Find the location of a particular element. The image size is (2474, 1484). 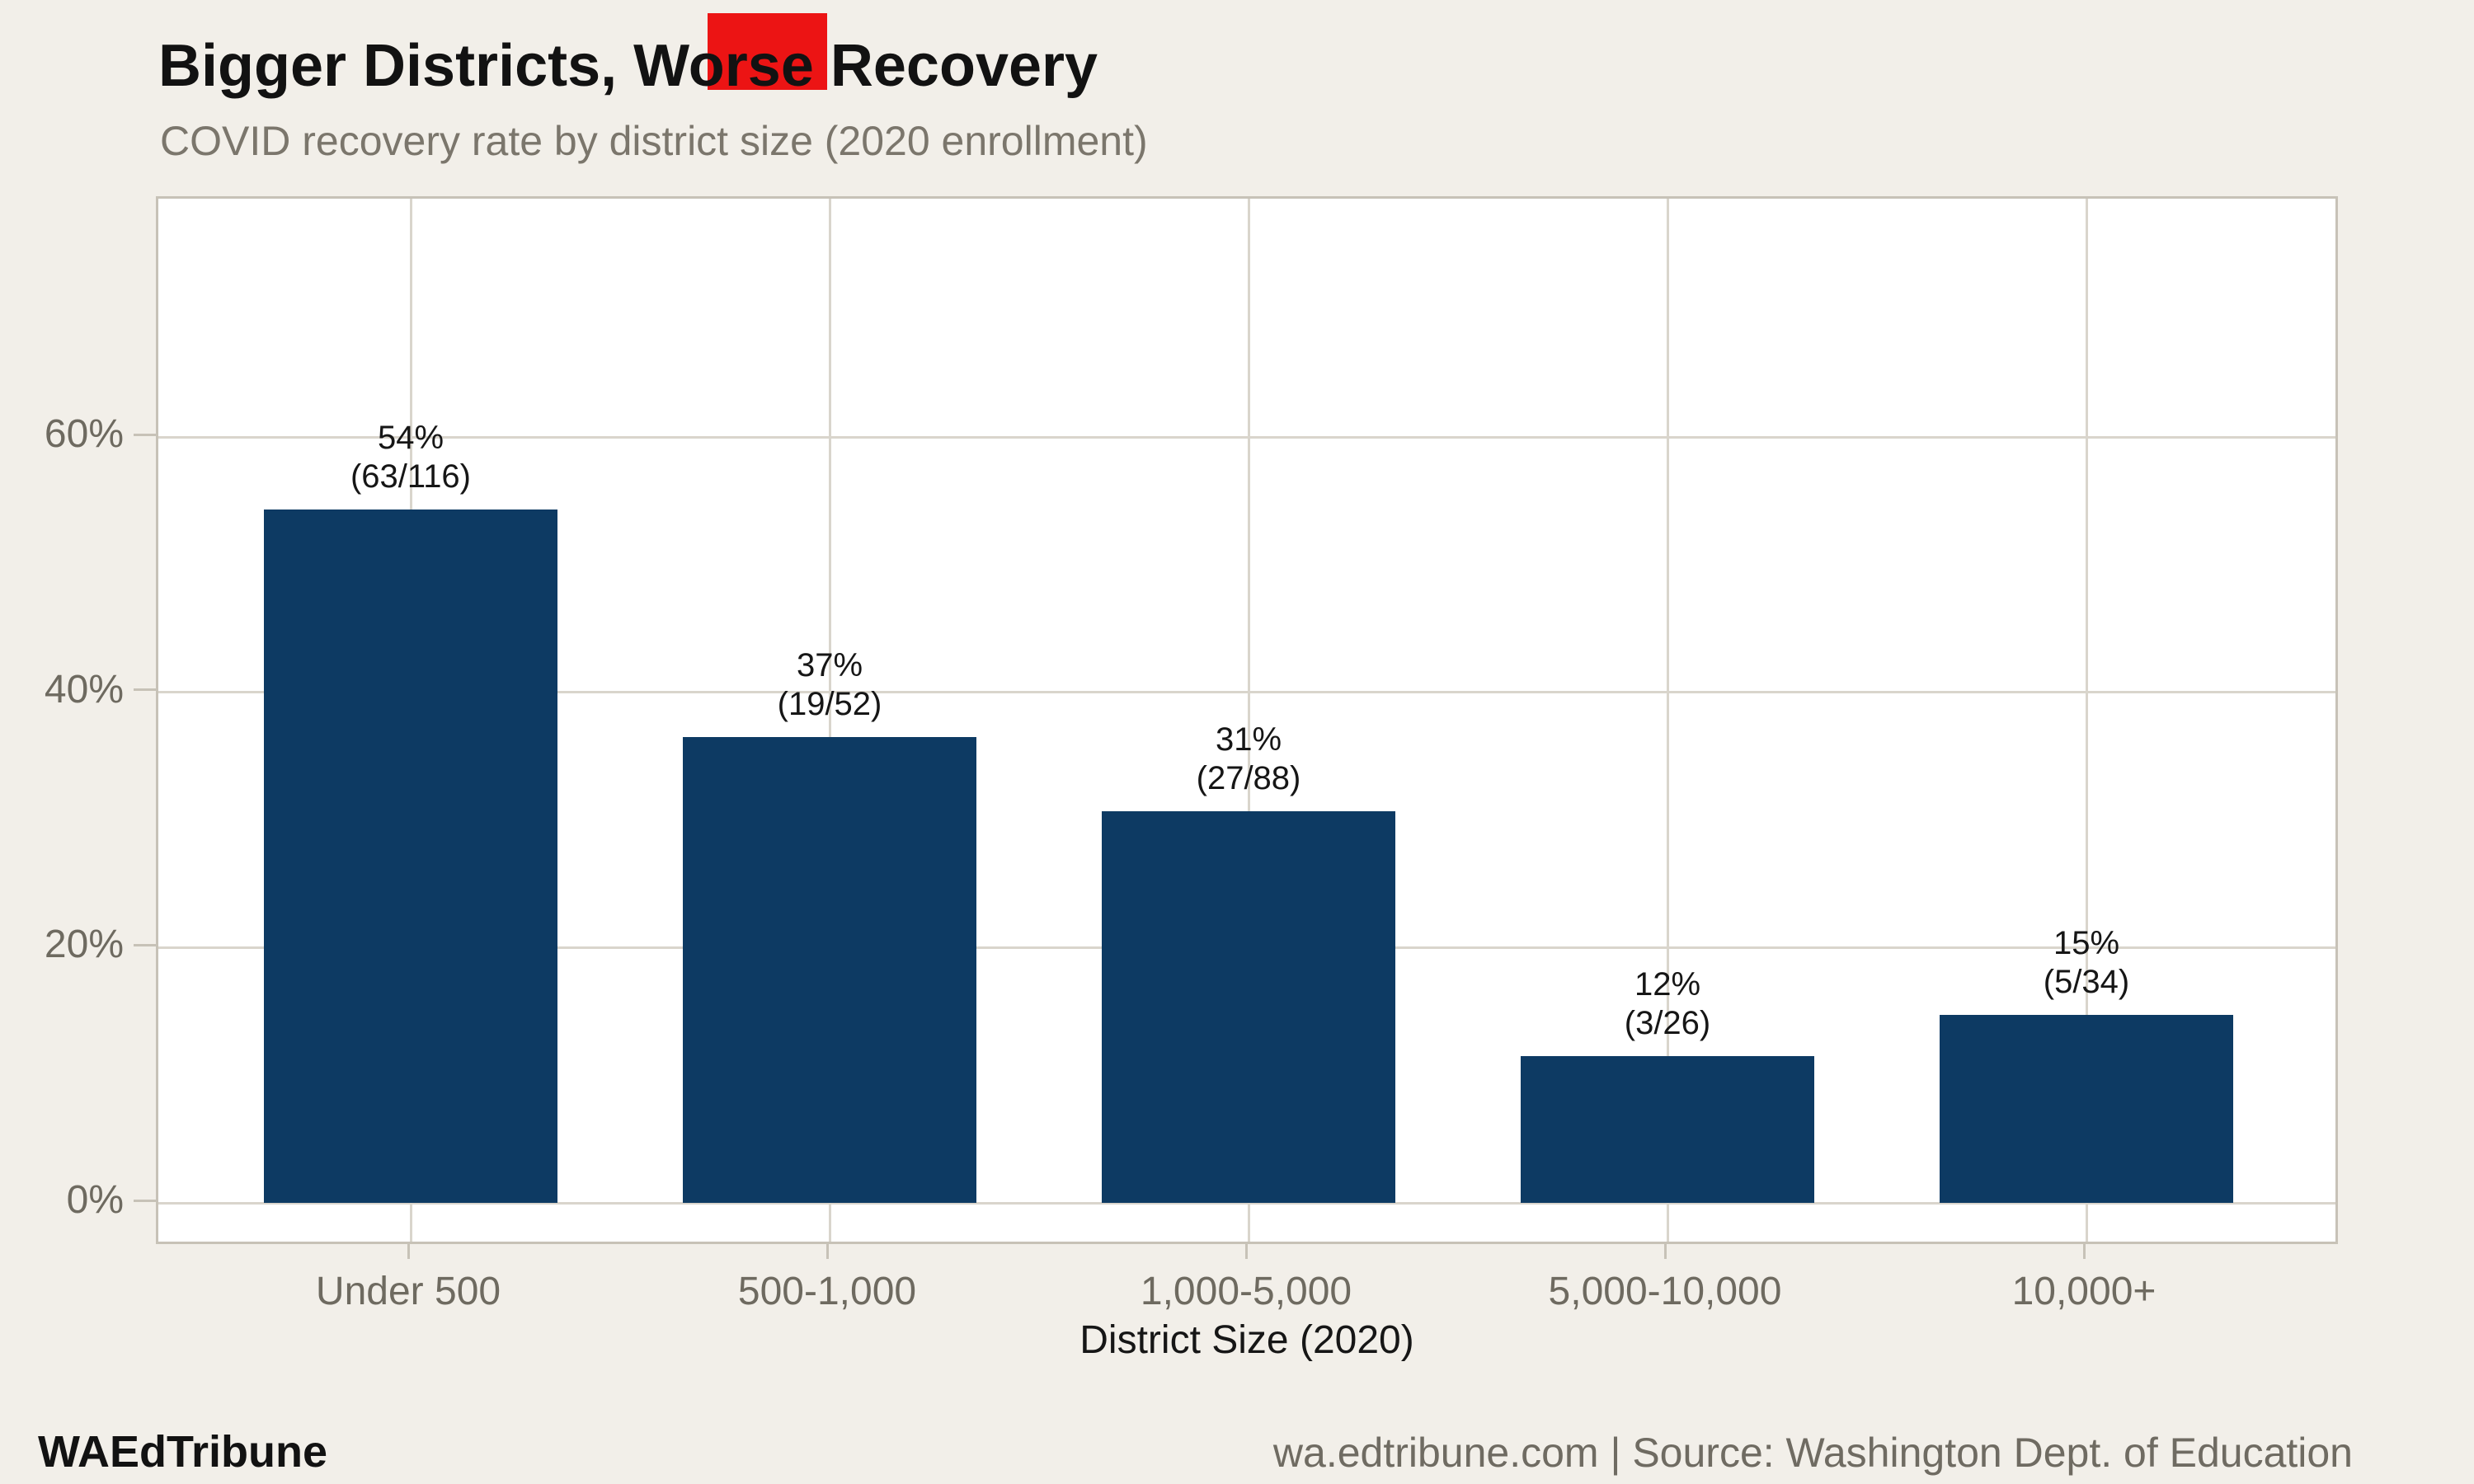

bar-fraction-label: (27/88) is located at coordinates (1248, 777).